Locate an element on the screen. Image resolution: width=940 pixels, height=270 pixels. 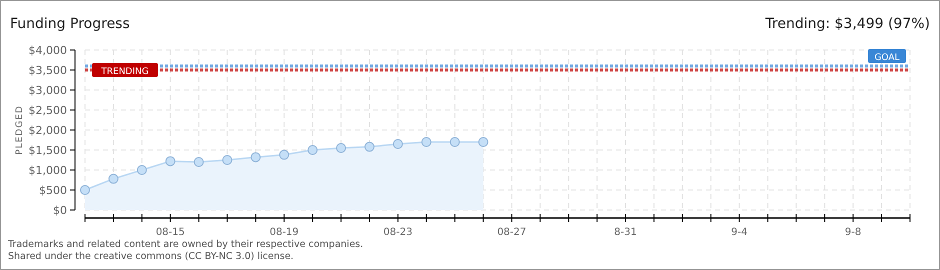
y-tick-label: $3,500 is located at coordinates (47, 70).